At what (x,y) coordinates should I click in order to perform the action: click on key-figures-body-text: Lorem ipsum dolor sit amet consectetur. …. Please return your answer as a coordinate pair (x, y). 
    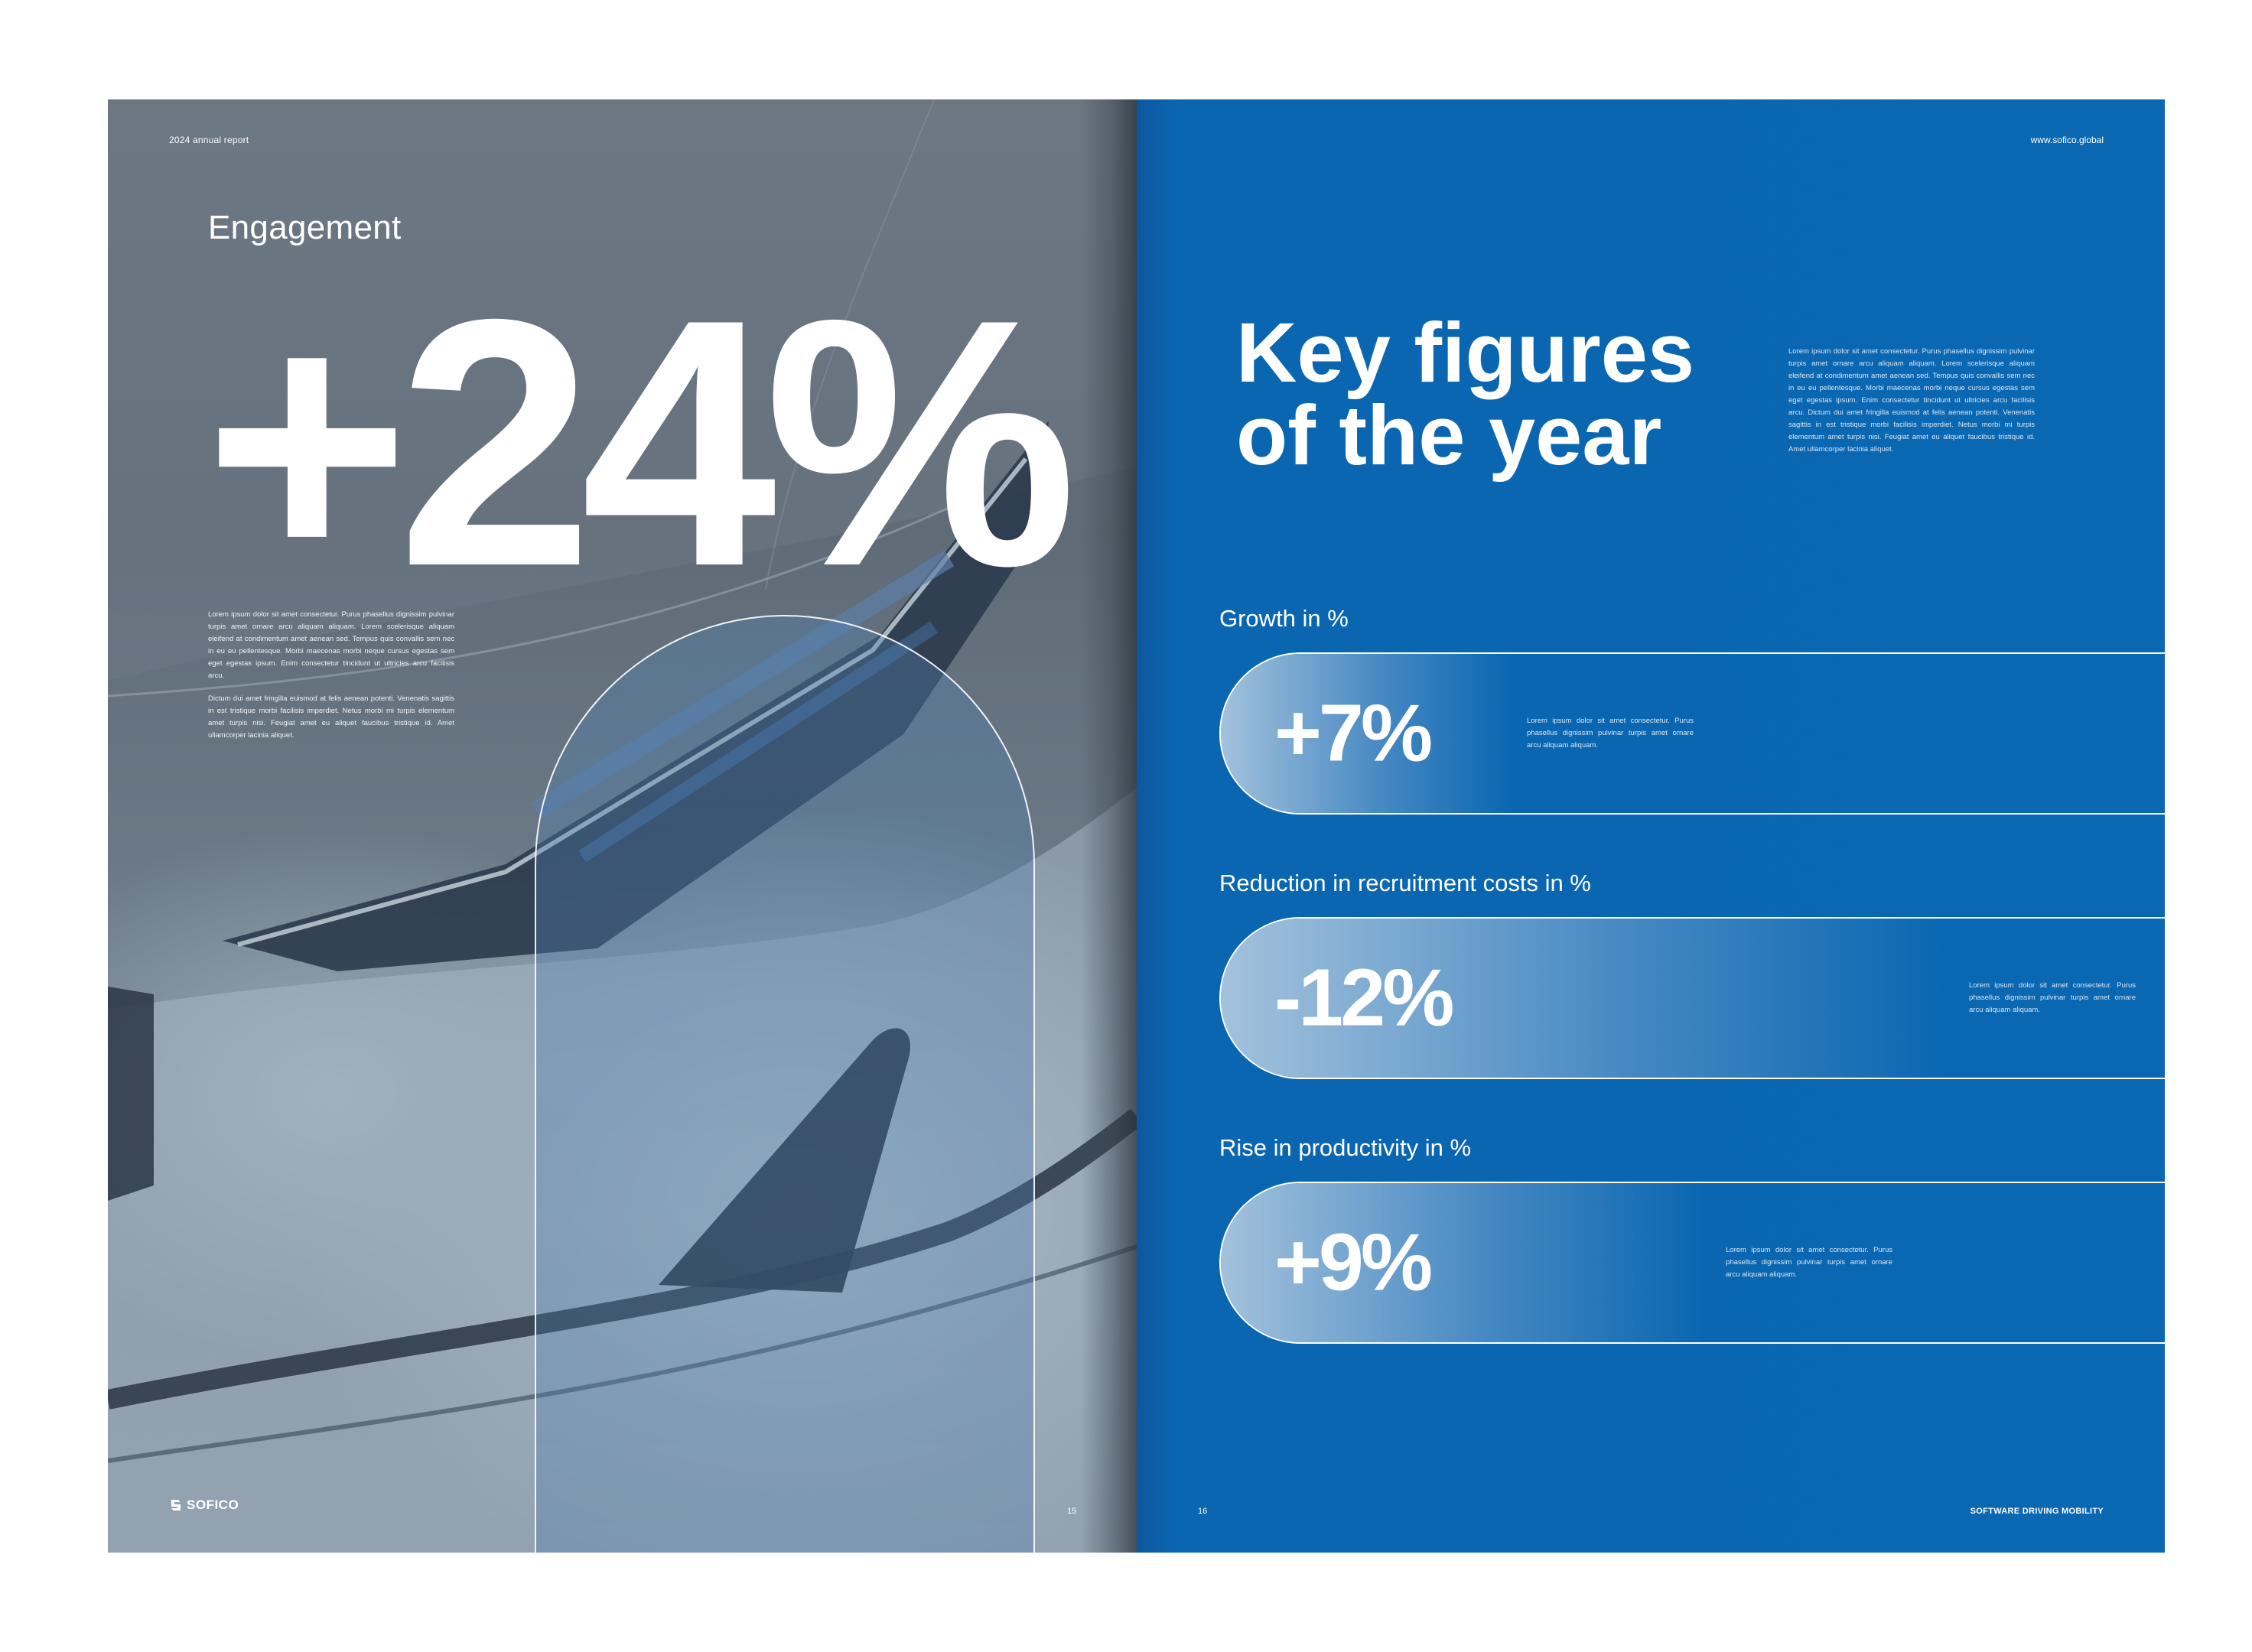
    Looking at the image, I should click on (1912, 401).